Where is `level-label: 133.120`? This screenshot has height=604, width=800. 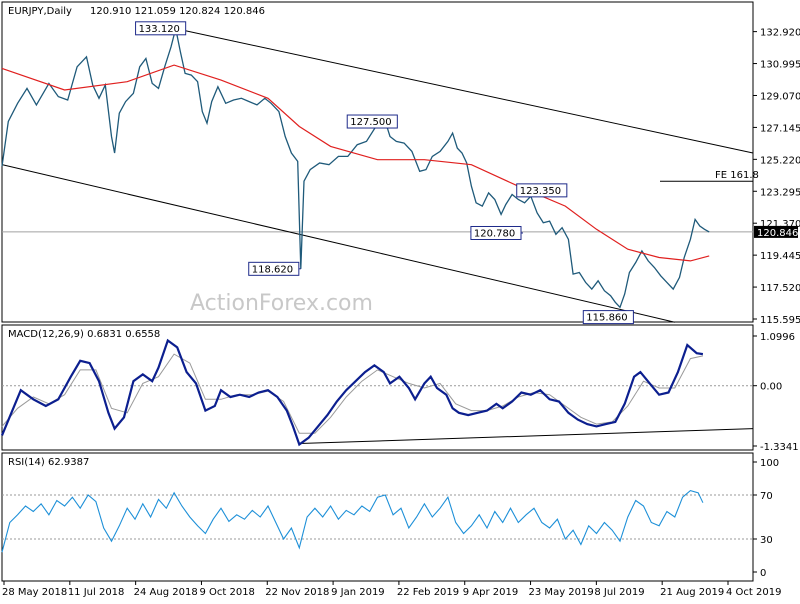
level-label: 133.120 is located at coordinates (159, 29).